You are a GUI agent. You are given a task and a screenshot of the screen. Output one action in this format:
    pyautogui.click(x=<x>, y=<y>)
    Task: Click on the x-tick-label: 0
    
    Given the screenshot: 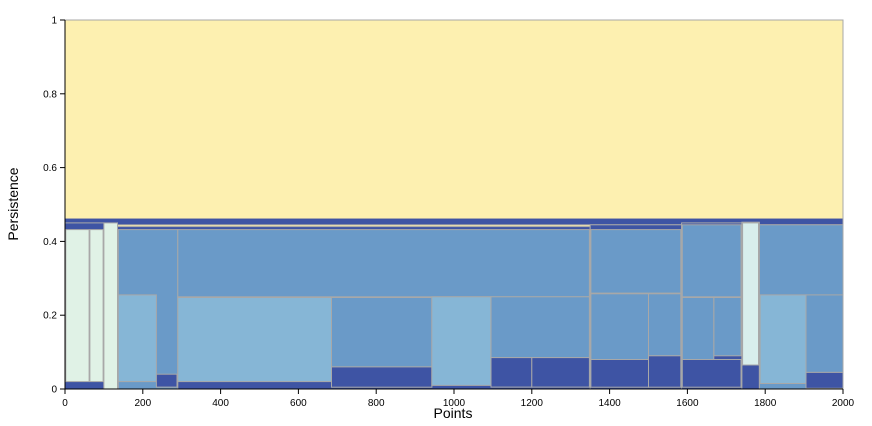 What is the action you would take?
    pyautogui.click(x=65, y=403)
    